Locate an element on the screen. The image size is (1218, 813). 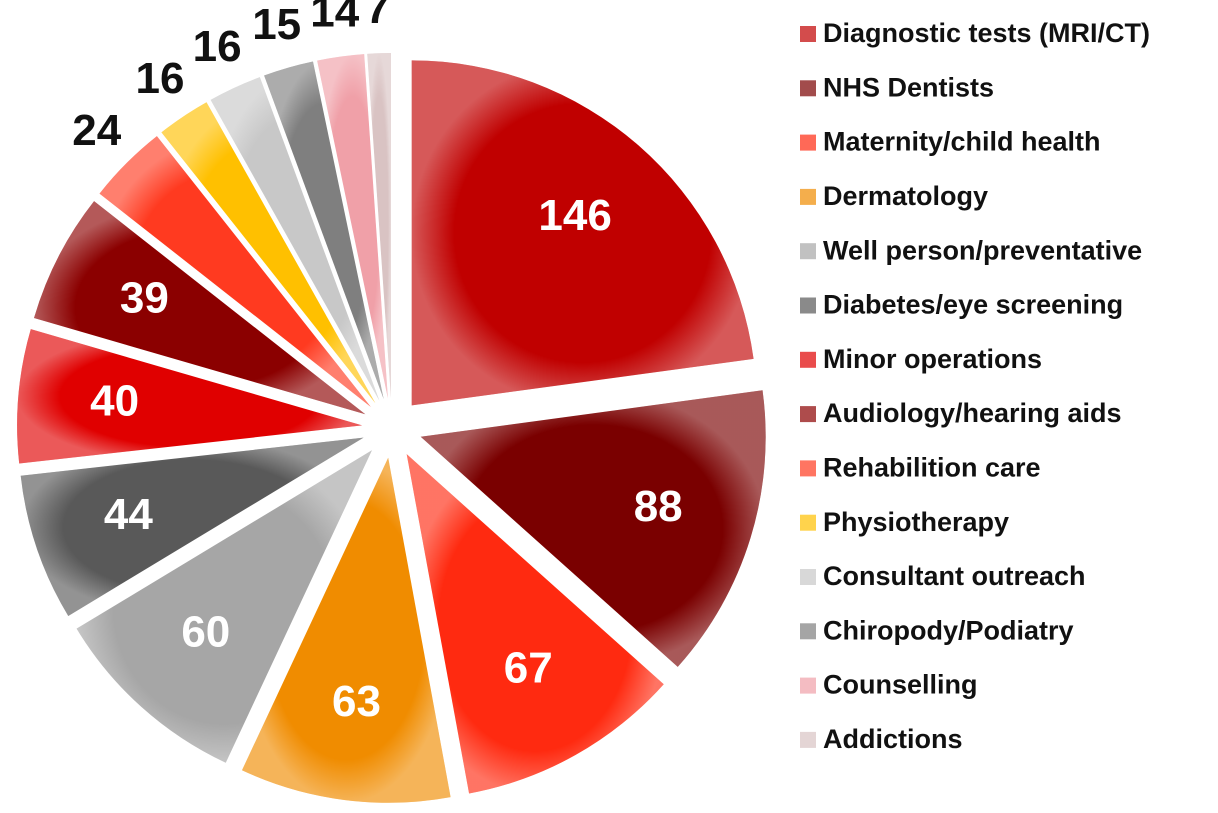
legend-label: Minor operations is located at coordinates (932, 359).